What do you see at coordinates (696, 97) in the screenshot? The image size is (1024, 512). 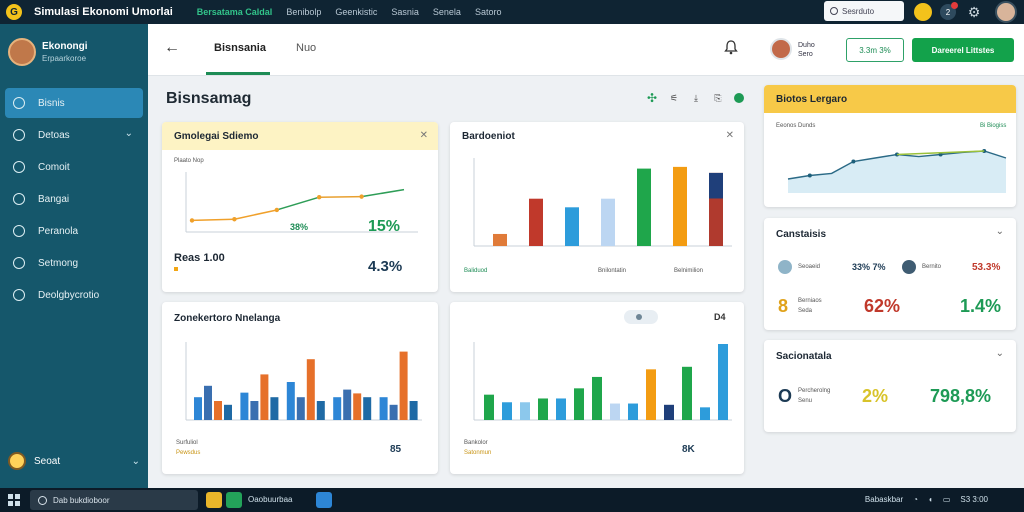 I see `download-icon: ⤓` at bounding box center [696, 97].